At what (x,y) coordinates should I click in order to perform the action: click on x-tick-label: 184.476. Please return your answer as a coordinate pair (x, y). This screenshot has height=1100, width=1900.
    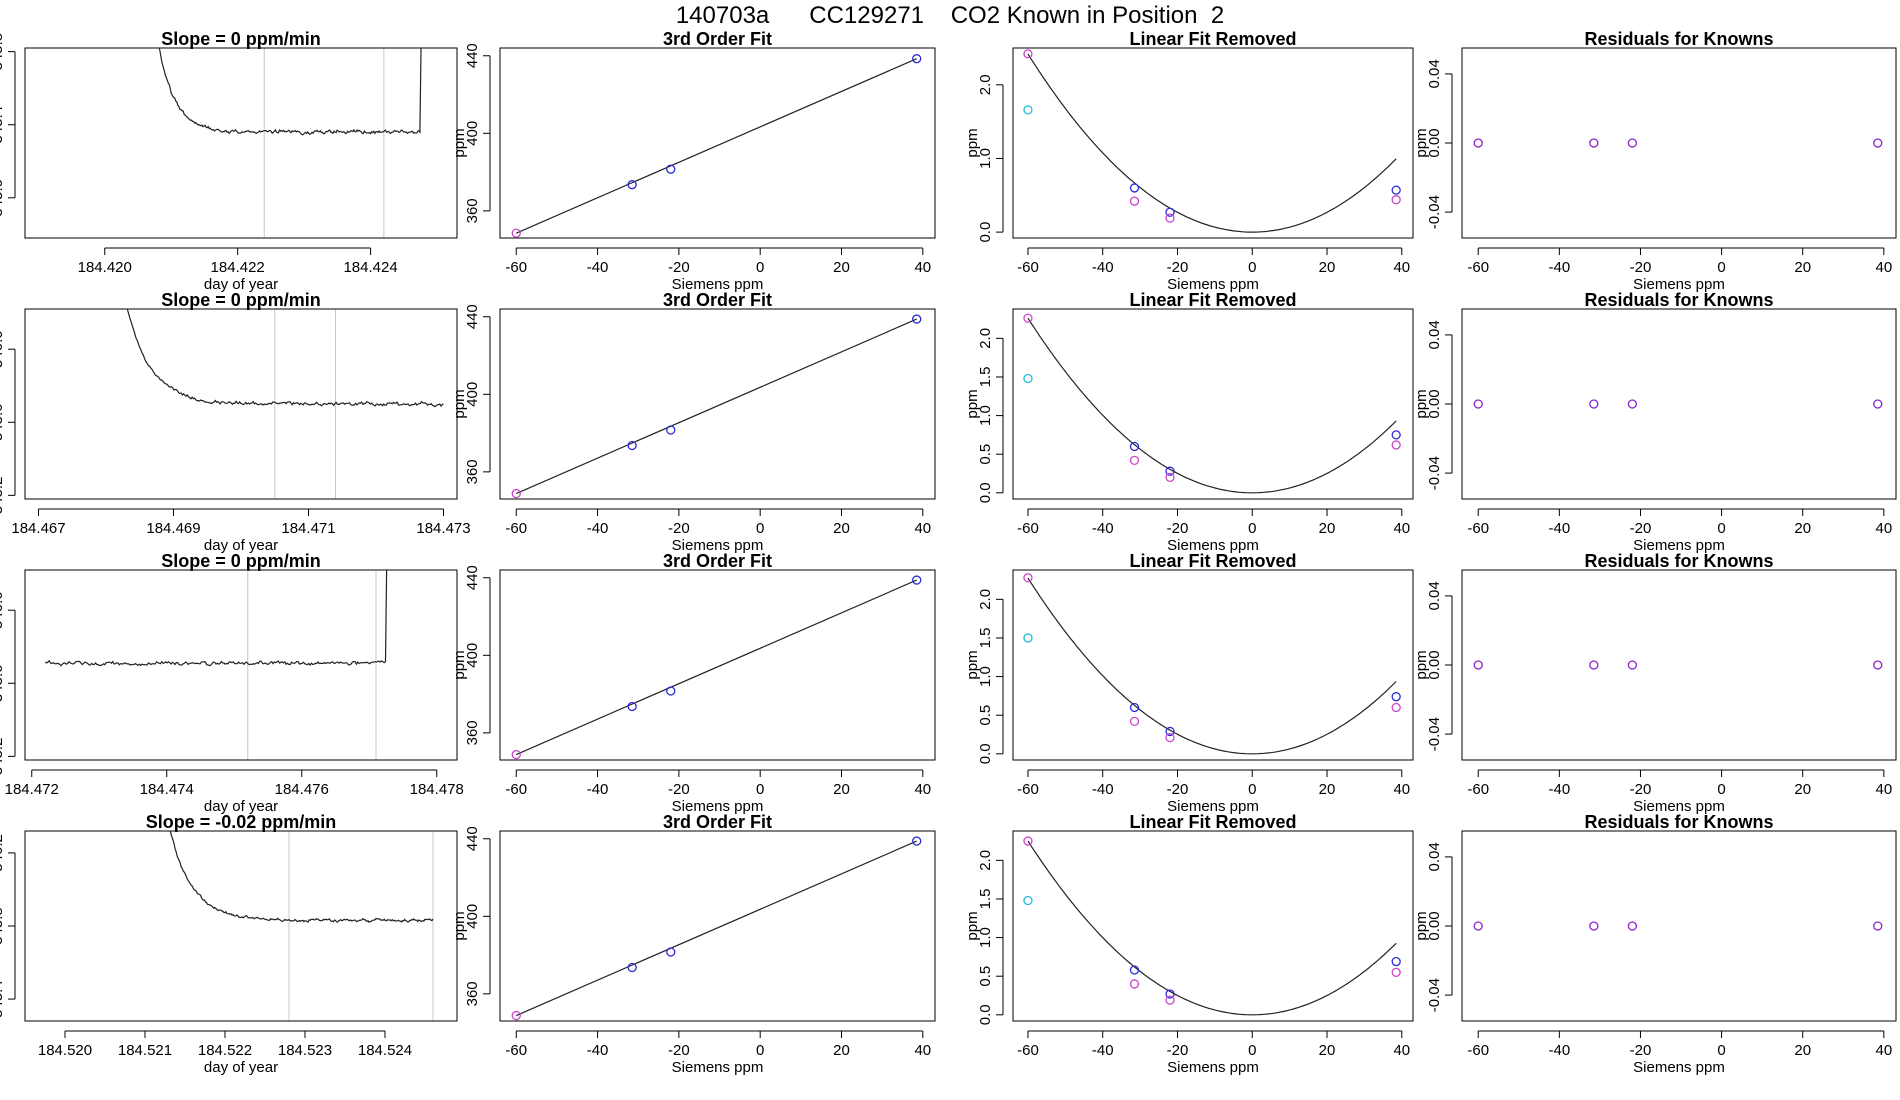
    Looking at the image, I should click on (302, 789).